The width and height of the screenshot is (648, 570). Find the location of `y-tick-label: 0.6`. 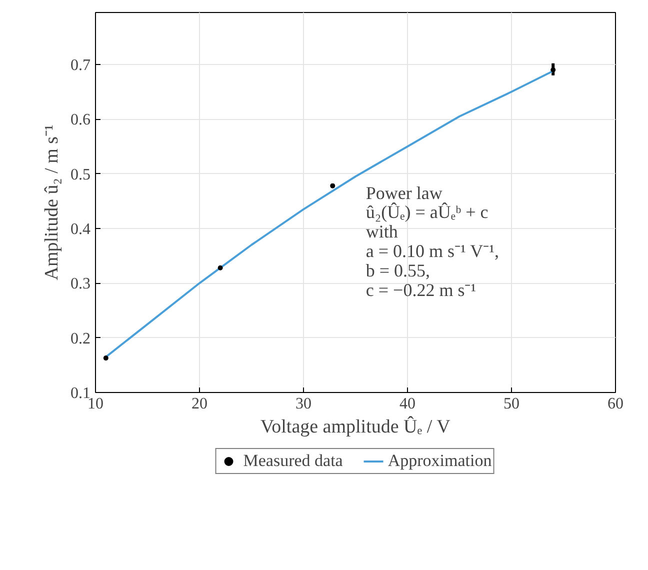

y-tick-label: 0.6 is located at coordinates (80, 120).